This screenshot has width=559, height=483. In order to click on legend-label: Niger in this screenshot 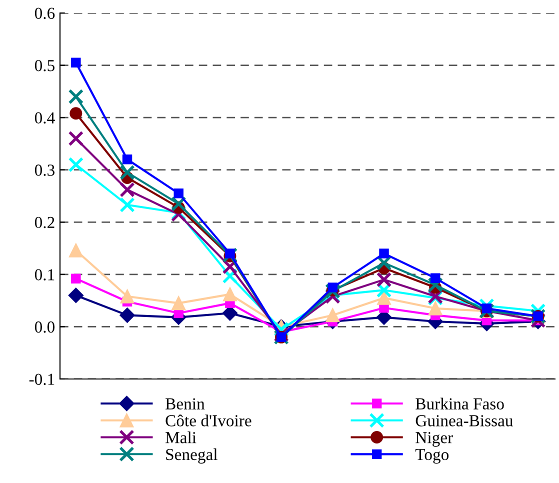, I will do `click(434, 439)`.